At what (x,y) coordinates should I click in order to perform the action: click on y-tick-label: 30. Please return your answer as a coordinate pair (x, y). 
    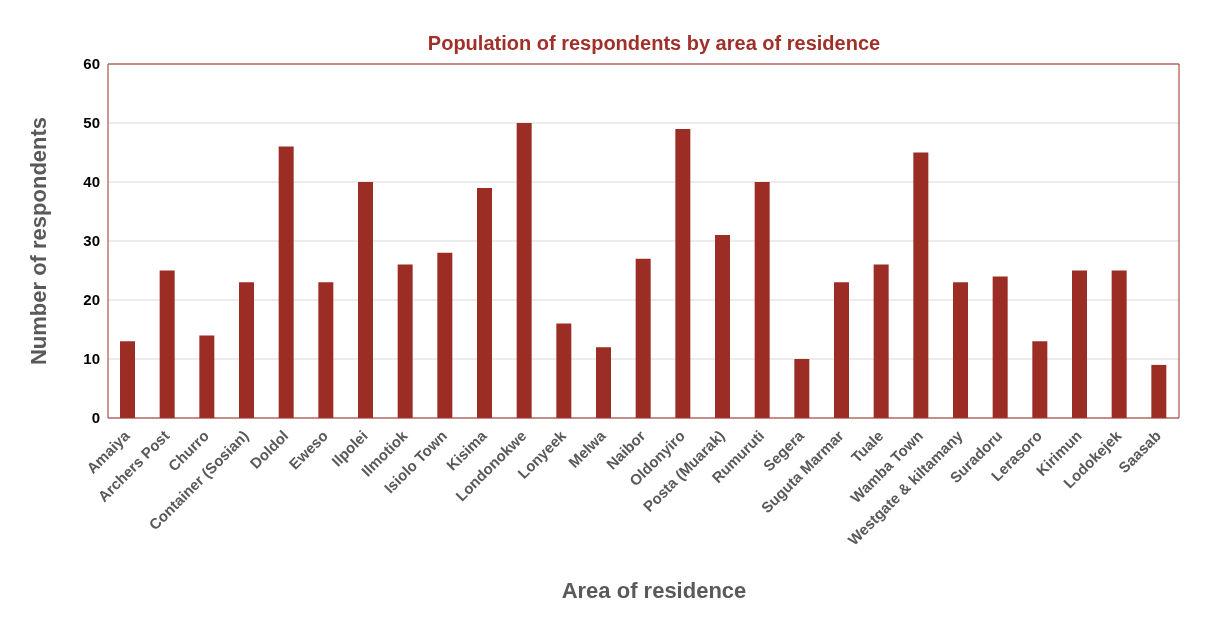
    Looking at the image, I should click on (91, 241).